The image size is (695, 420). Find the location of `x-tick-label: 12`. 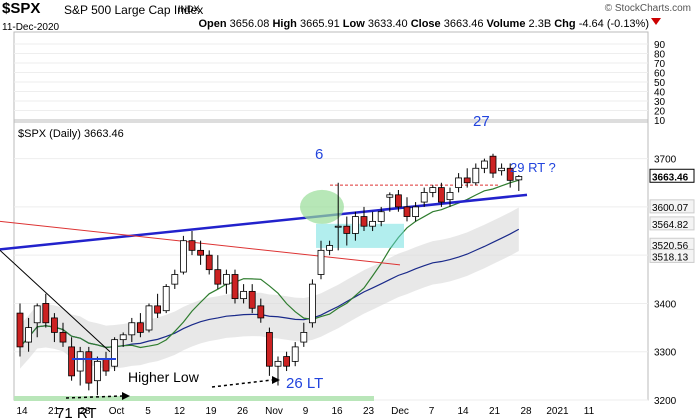

x-tick-label: 12 is located at coordinates (180, 411).